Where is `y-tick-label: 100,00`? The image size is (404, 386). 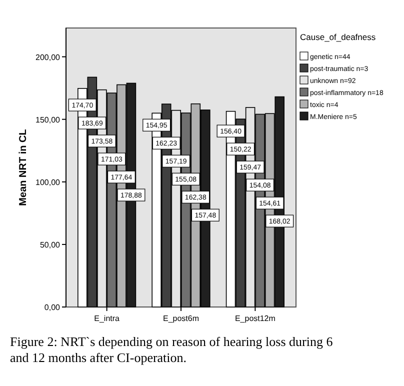 y-tick-label: 100,00 is located at coordinates (48, 182).